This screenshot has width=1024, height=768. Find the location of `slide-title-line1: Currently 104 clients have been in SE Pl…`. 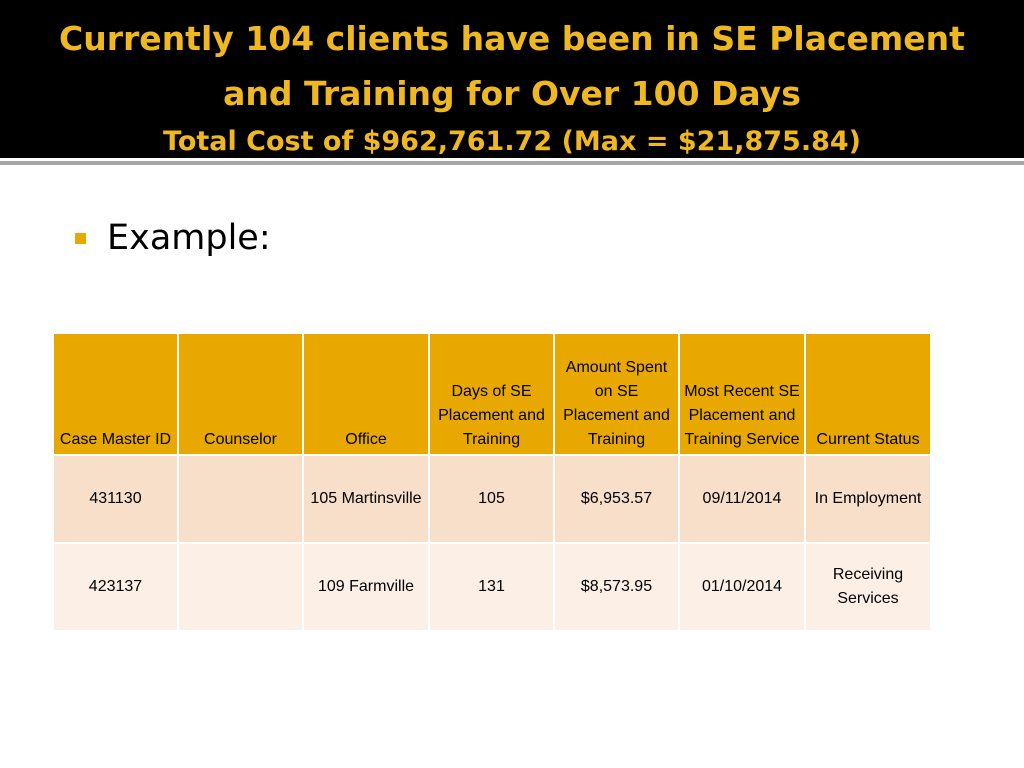

slide-title-line1: Currently 104 clients have been in SE Pl… is located at coordinates (512, 38).